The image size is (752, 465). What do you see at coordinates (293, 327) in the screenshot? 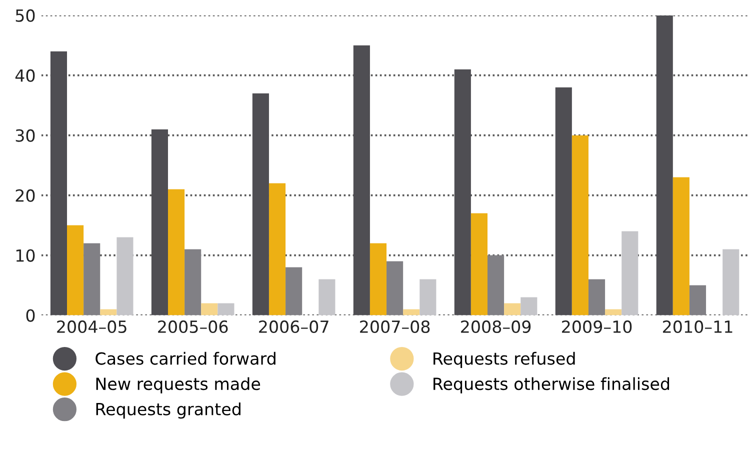
I see `x-tick-label: 2006–07` at bounding box center [293, 327].